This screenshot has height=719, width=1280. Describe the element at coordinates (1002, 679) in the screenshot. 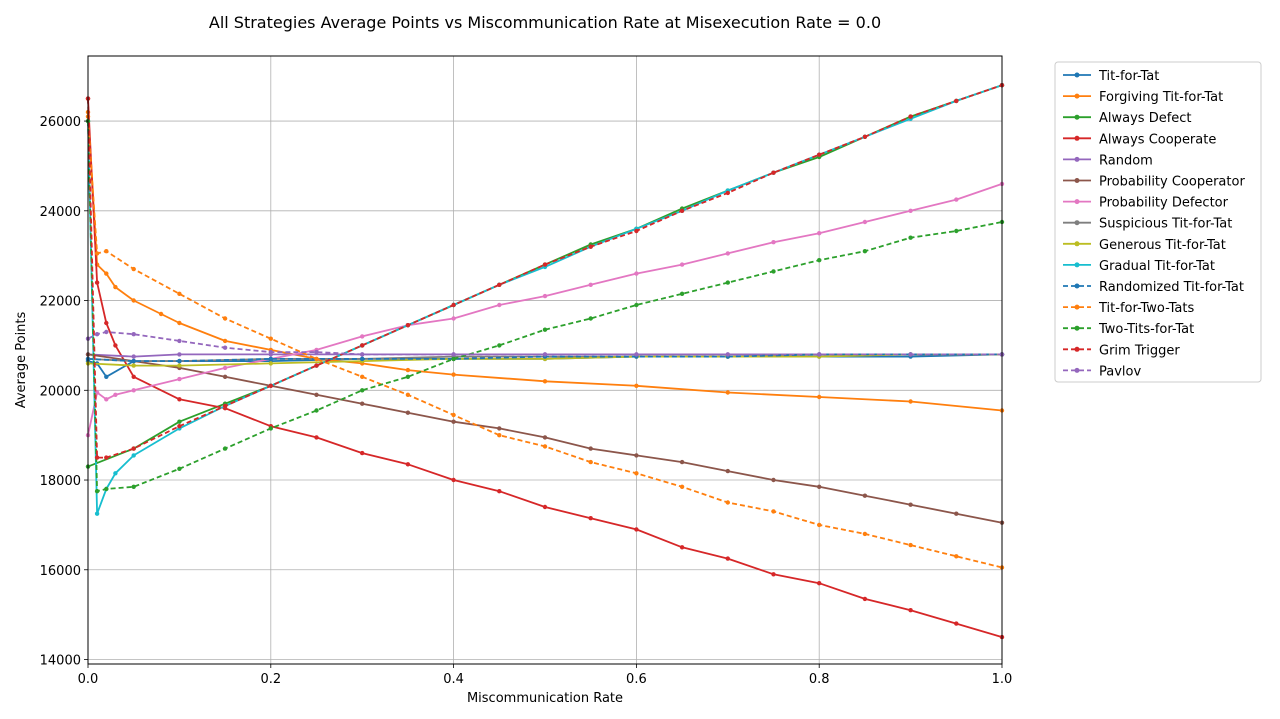

I see `x-tick-label: 1.0` at that location.